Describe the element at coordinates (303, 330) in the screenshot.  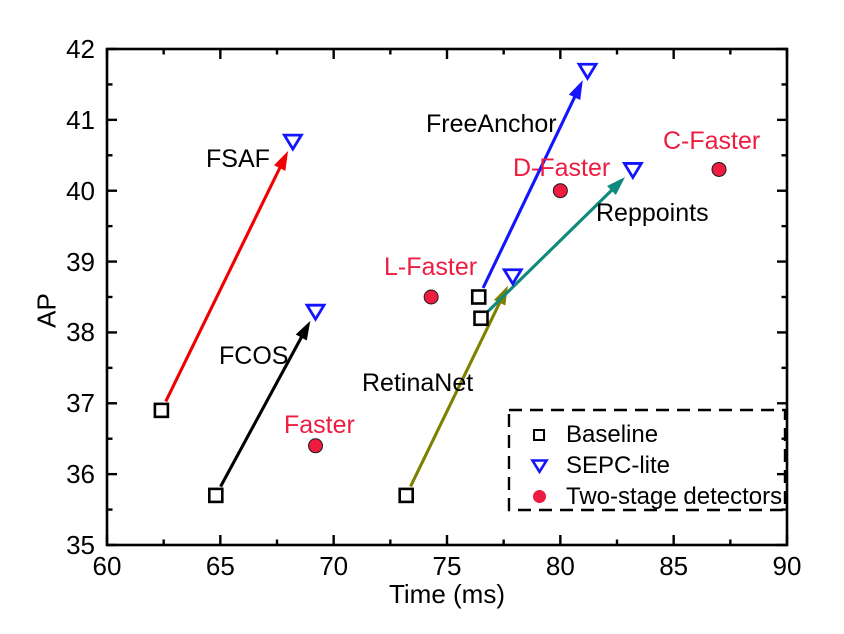
I see `arrow-head-fcos` at that location.